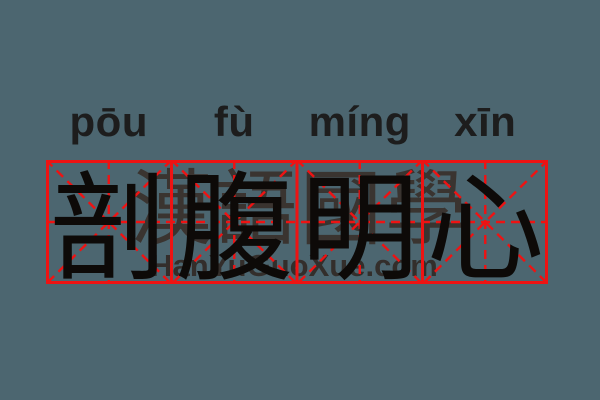 This screenshot has width=600, height=400. What do you see at coordinates (108, 229) in the screenshot?
I see `idiom-character-1: 剖` at bounding box center [108, 229].